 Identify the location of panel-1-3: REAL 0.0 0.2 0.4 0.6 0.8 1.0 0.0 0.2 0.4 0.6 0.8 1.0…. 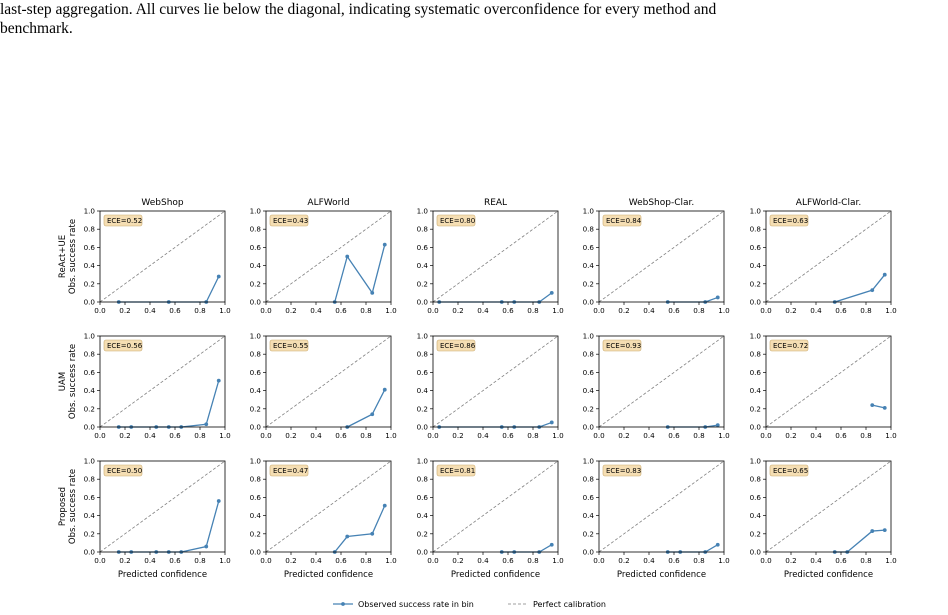
(491, 256).